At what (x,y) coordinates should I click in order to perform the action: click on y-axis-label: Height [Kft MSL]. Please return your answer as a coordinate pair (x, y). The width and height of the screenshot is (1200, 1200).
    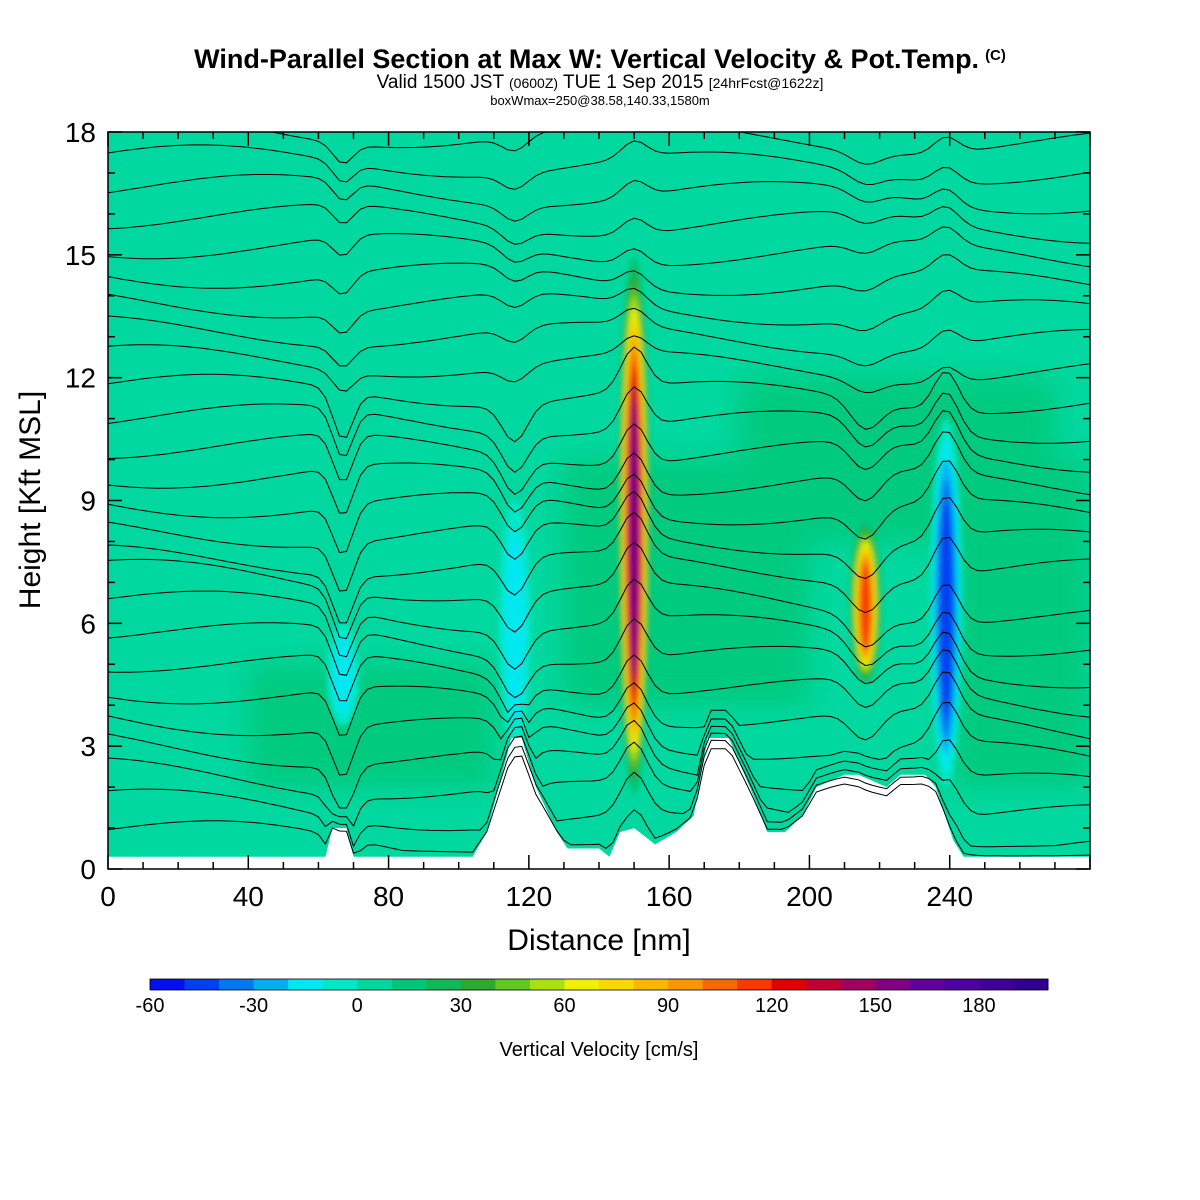
    Looking at the image, I should click on (30, 500).